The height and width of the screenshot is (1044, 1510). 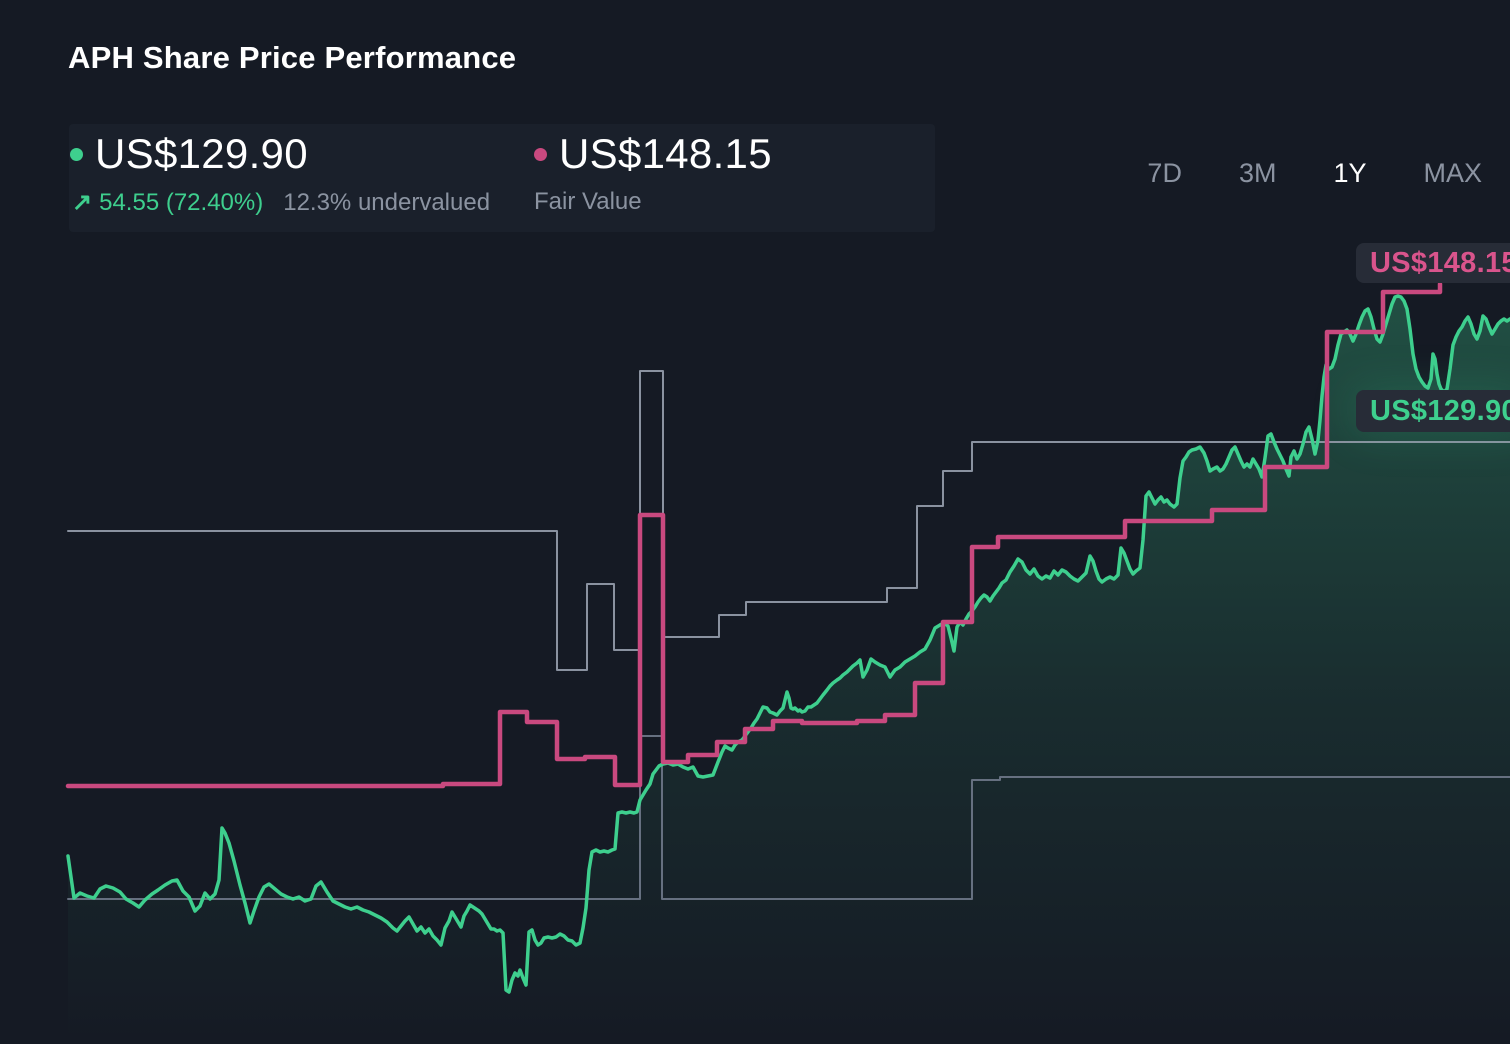 I want to click on page-title: APH Share Price Performance, so click(x=292, y=57).